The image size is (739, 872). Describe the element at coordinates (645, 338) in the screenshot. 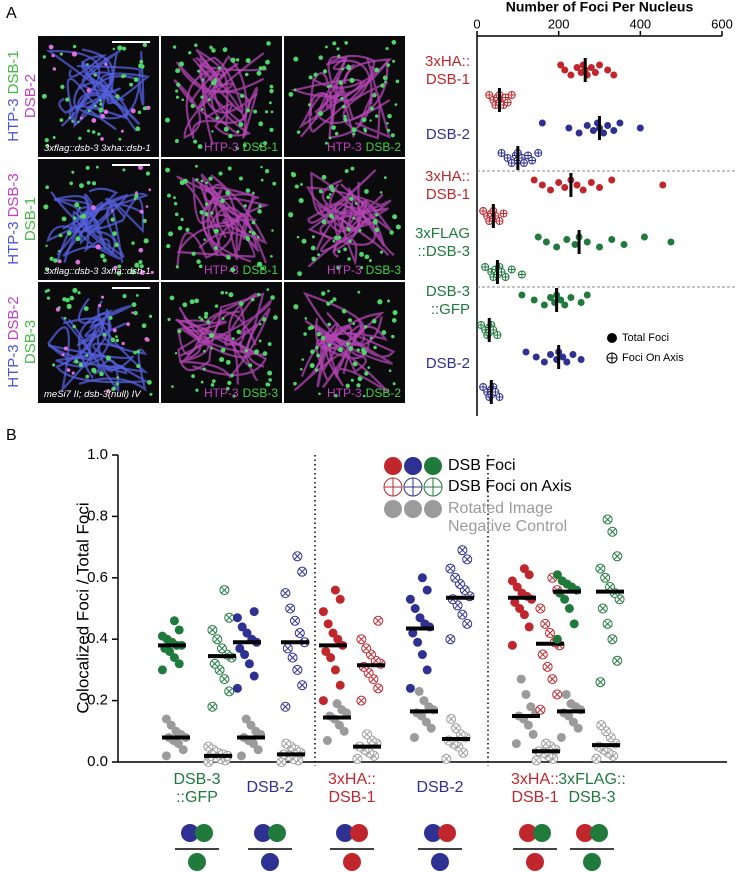

I see `legend-label: Total Foci` at that location.